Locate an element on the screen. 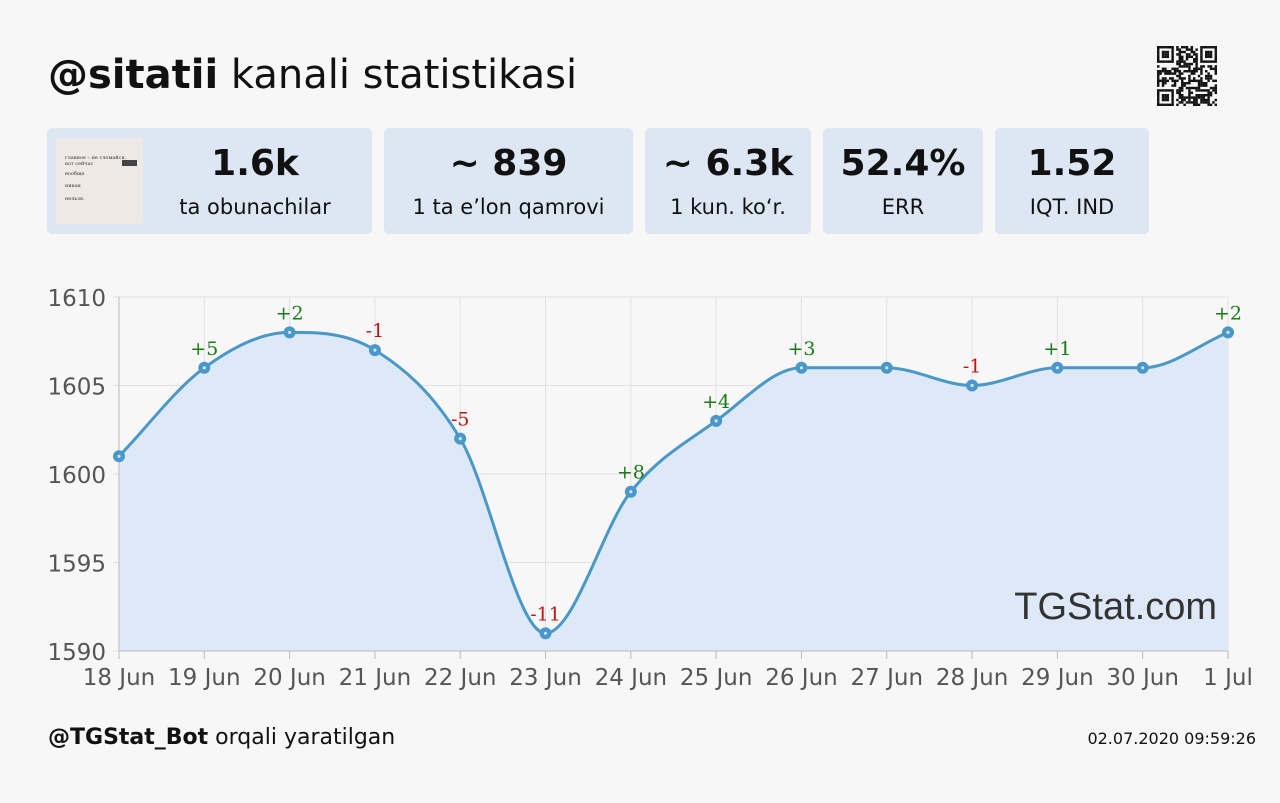 Image resolution: width=1280 pixels, height=803 pixels. citation-index-card: 1.52 IQT. IND is located at coordinates (1072, 181).